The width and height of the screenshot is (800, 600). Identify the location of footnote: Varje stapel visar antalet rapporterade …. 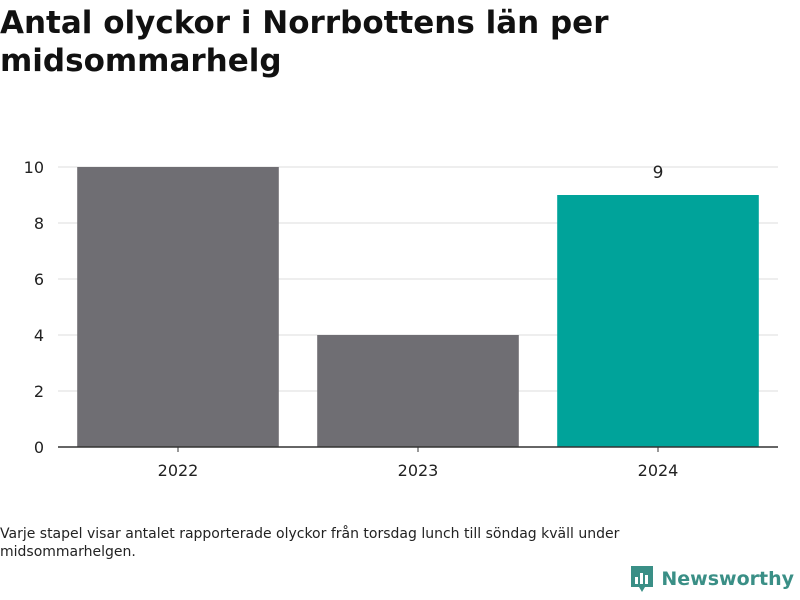
(310, 543).